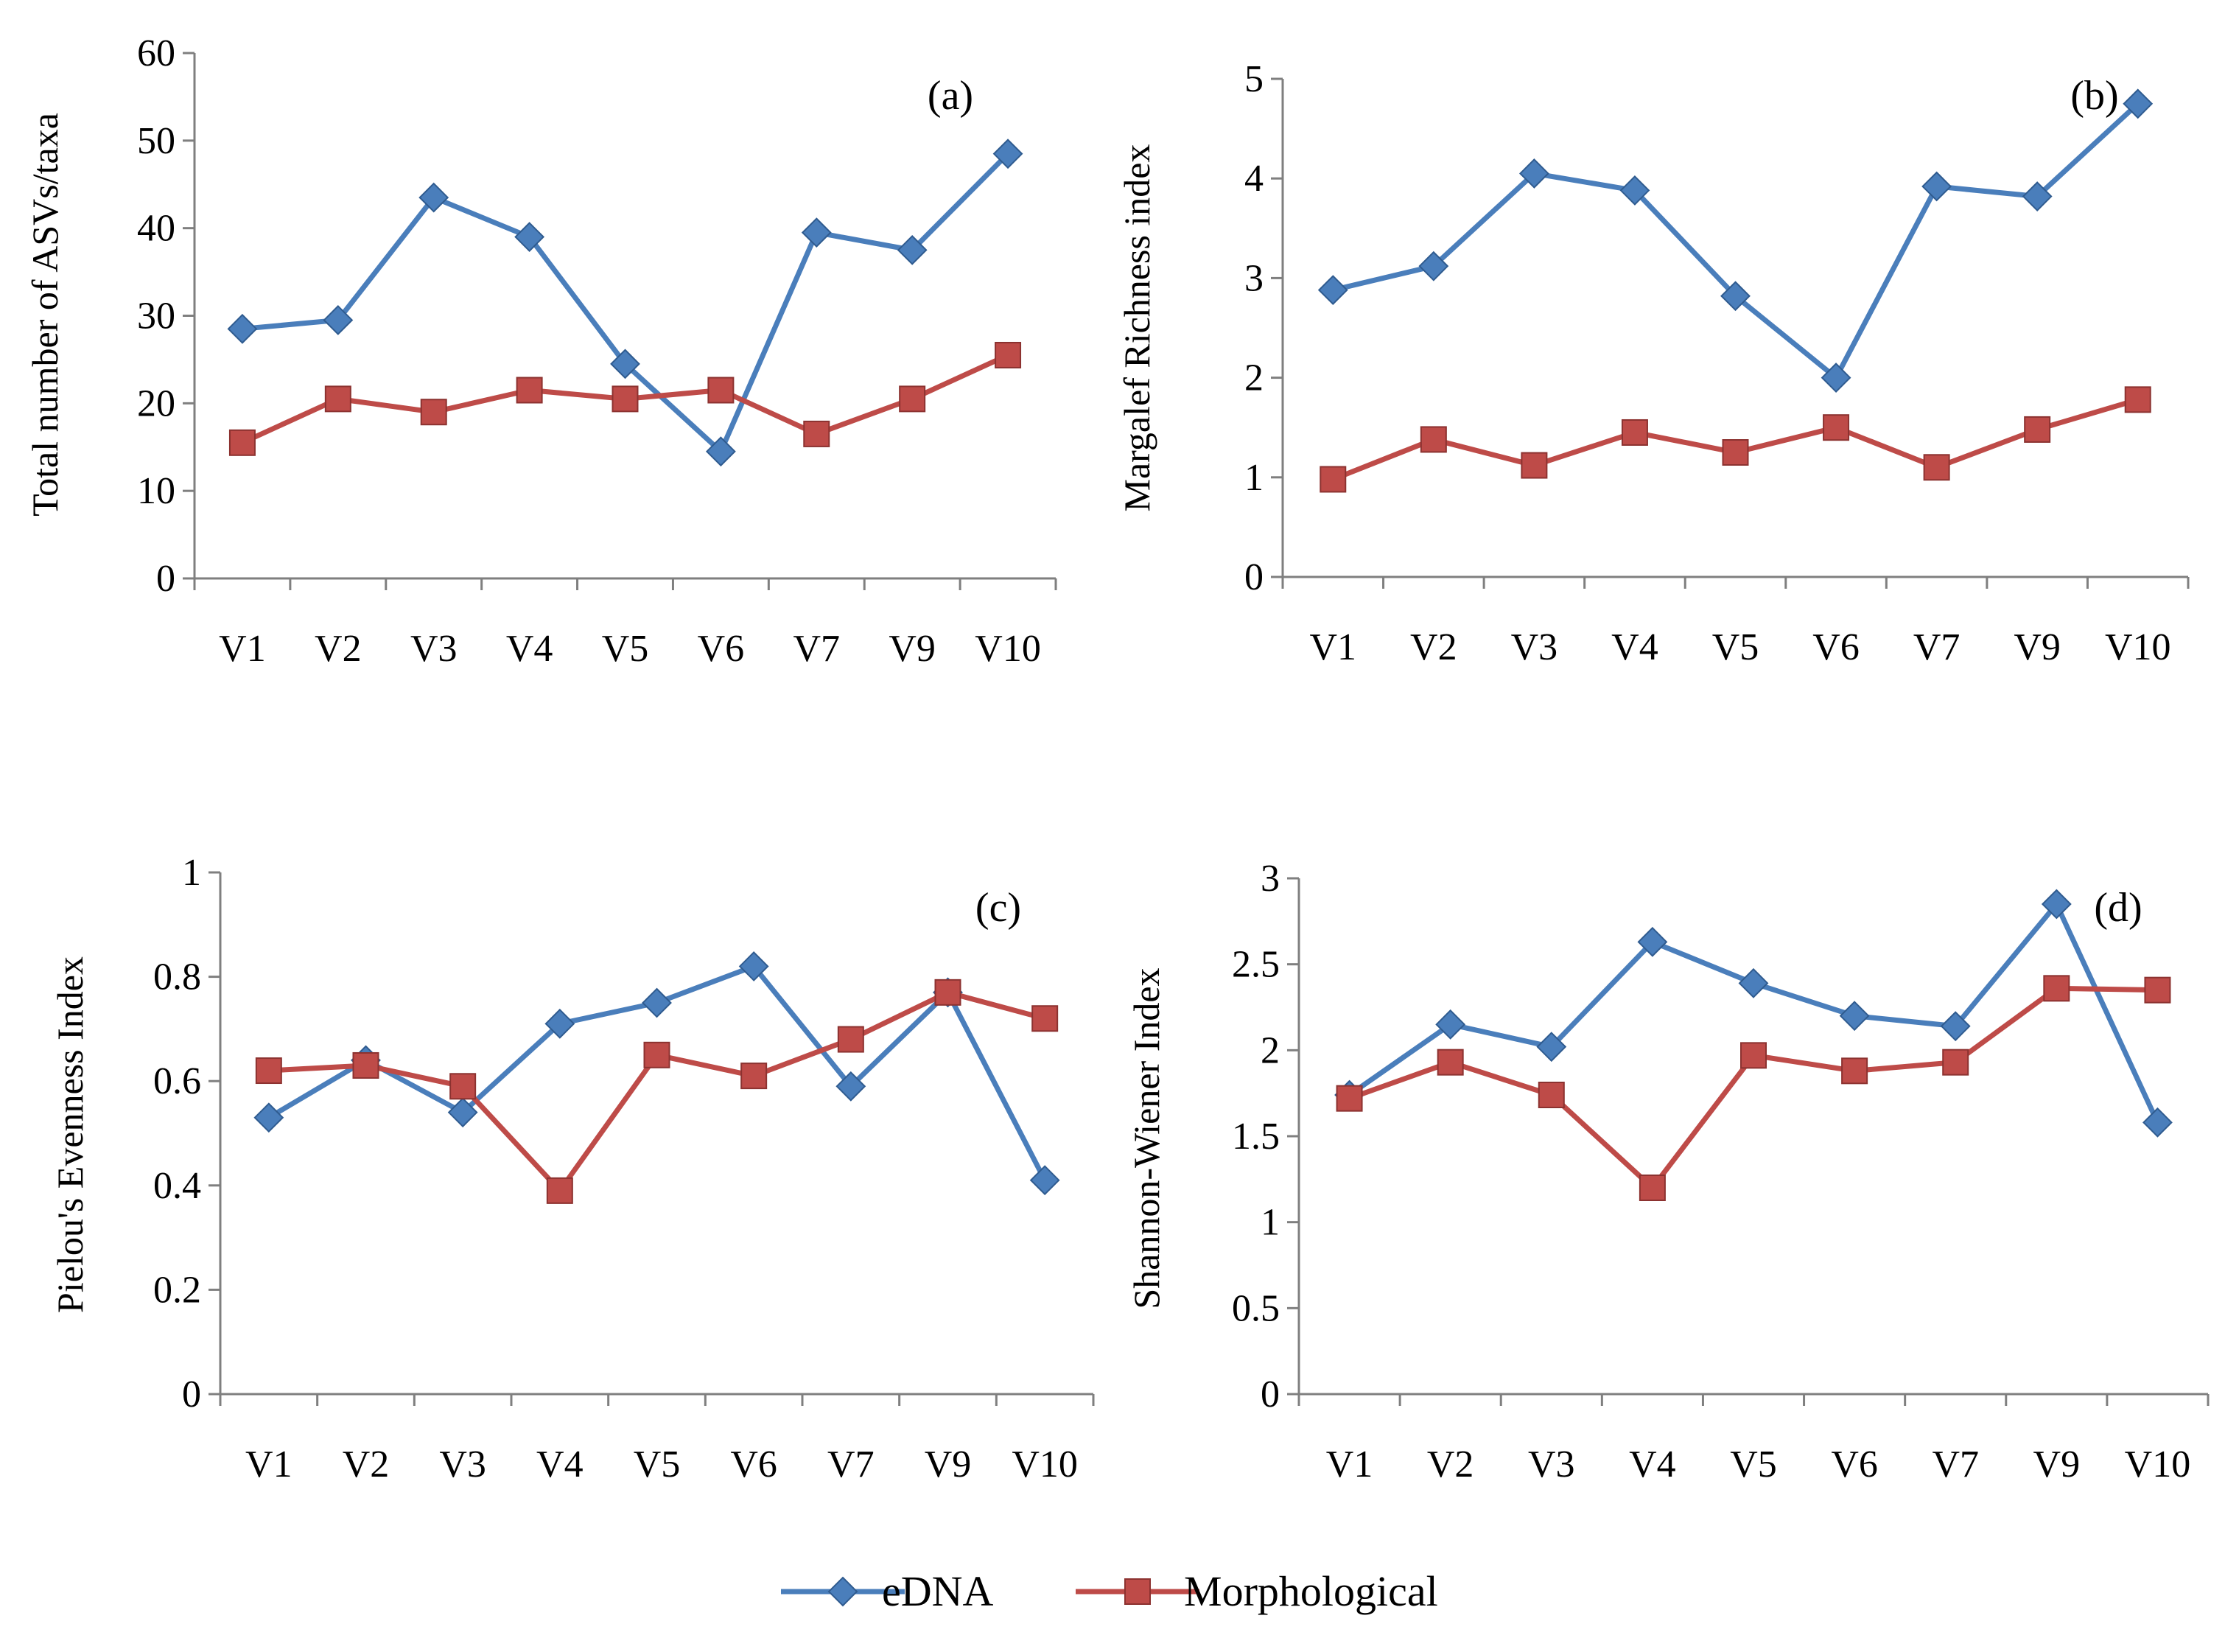 The width and height of the screenshot is (2239, 1652). Describe the element at coordinates (70, 1134) in the screenshot. I see `y-axis-title: Pielou's Evenness Index` at that location.